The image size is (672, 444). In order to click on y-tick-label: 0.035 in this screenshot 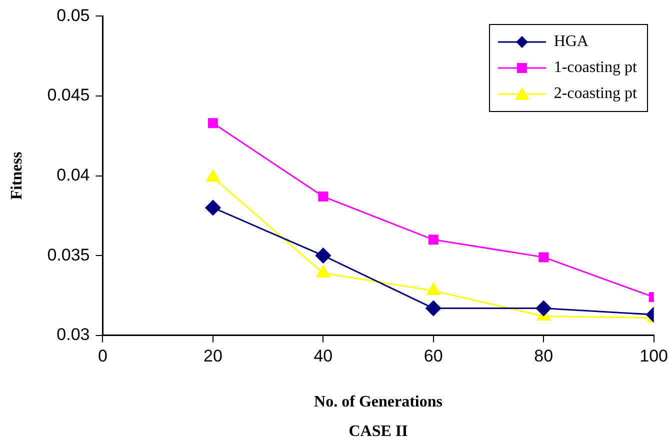, I will do `click(68, 254)`.